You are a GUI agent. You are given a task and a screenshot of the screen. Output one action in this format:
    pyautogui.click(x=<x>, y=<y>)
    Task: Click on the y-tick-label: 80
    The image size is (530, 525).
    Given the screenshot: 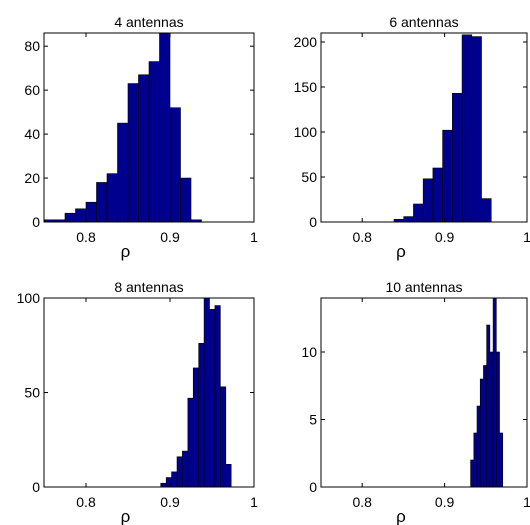 What is the action you would take?
    pyautogui.click(x=32, y=46)
    